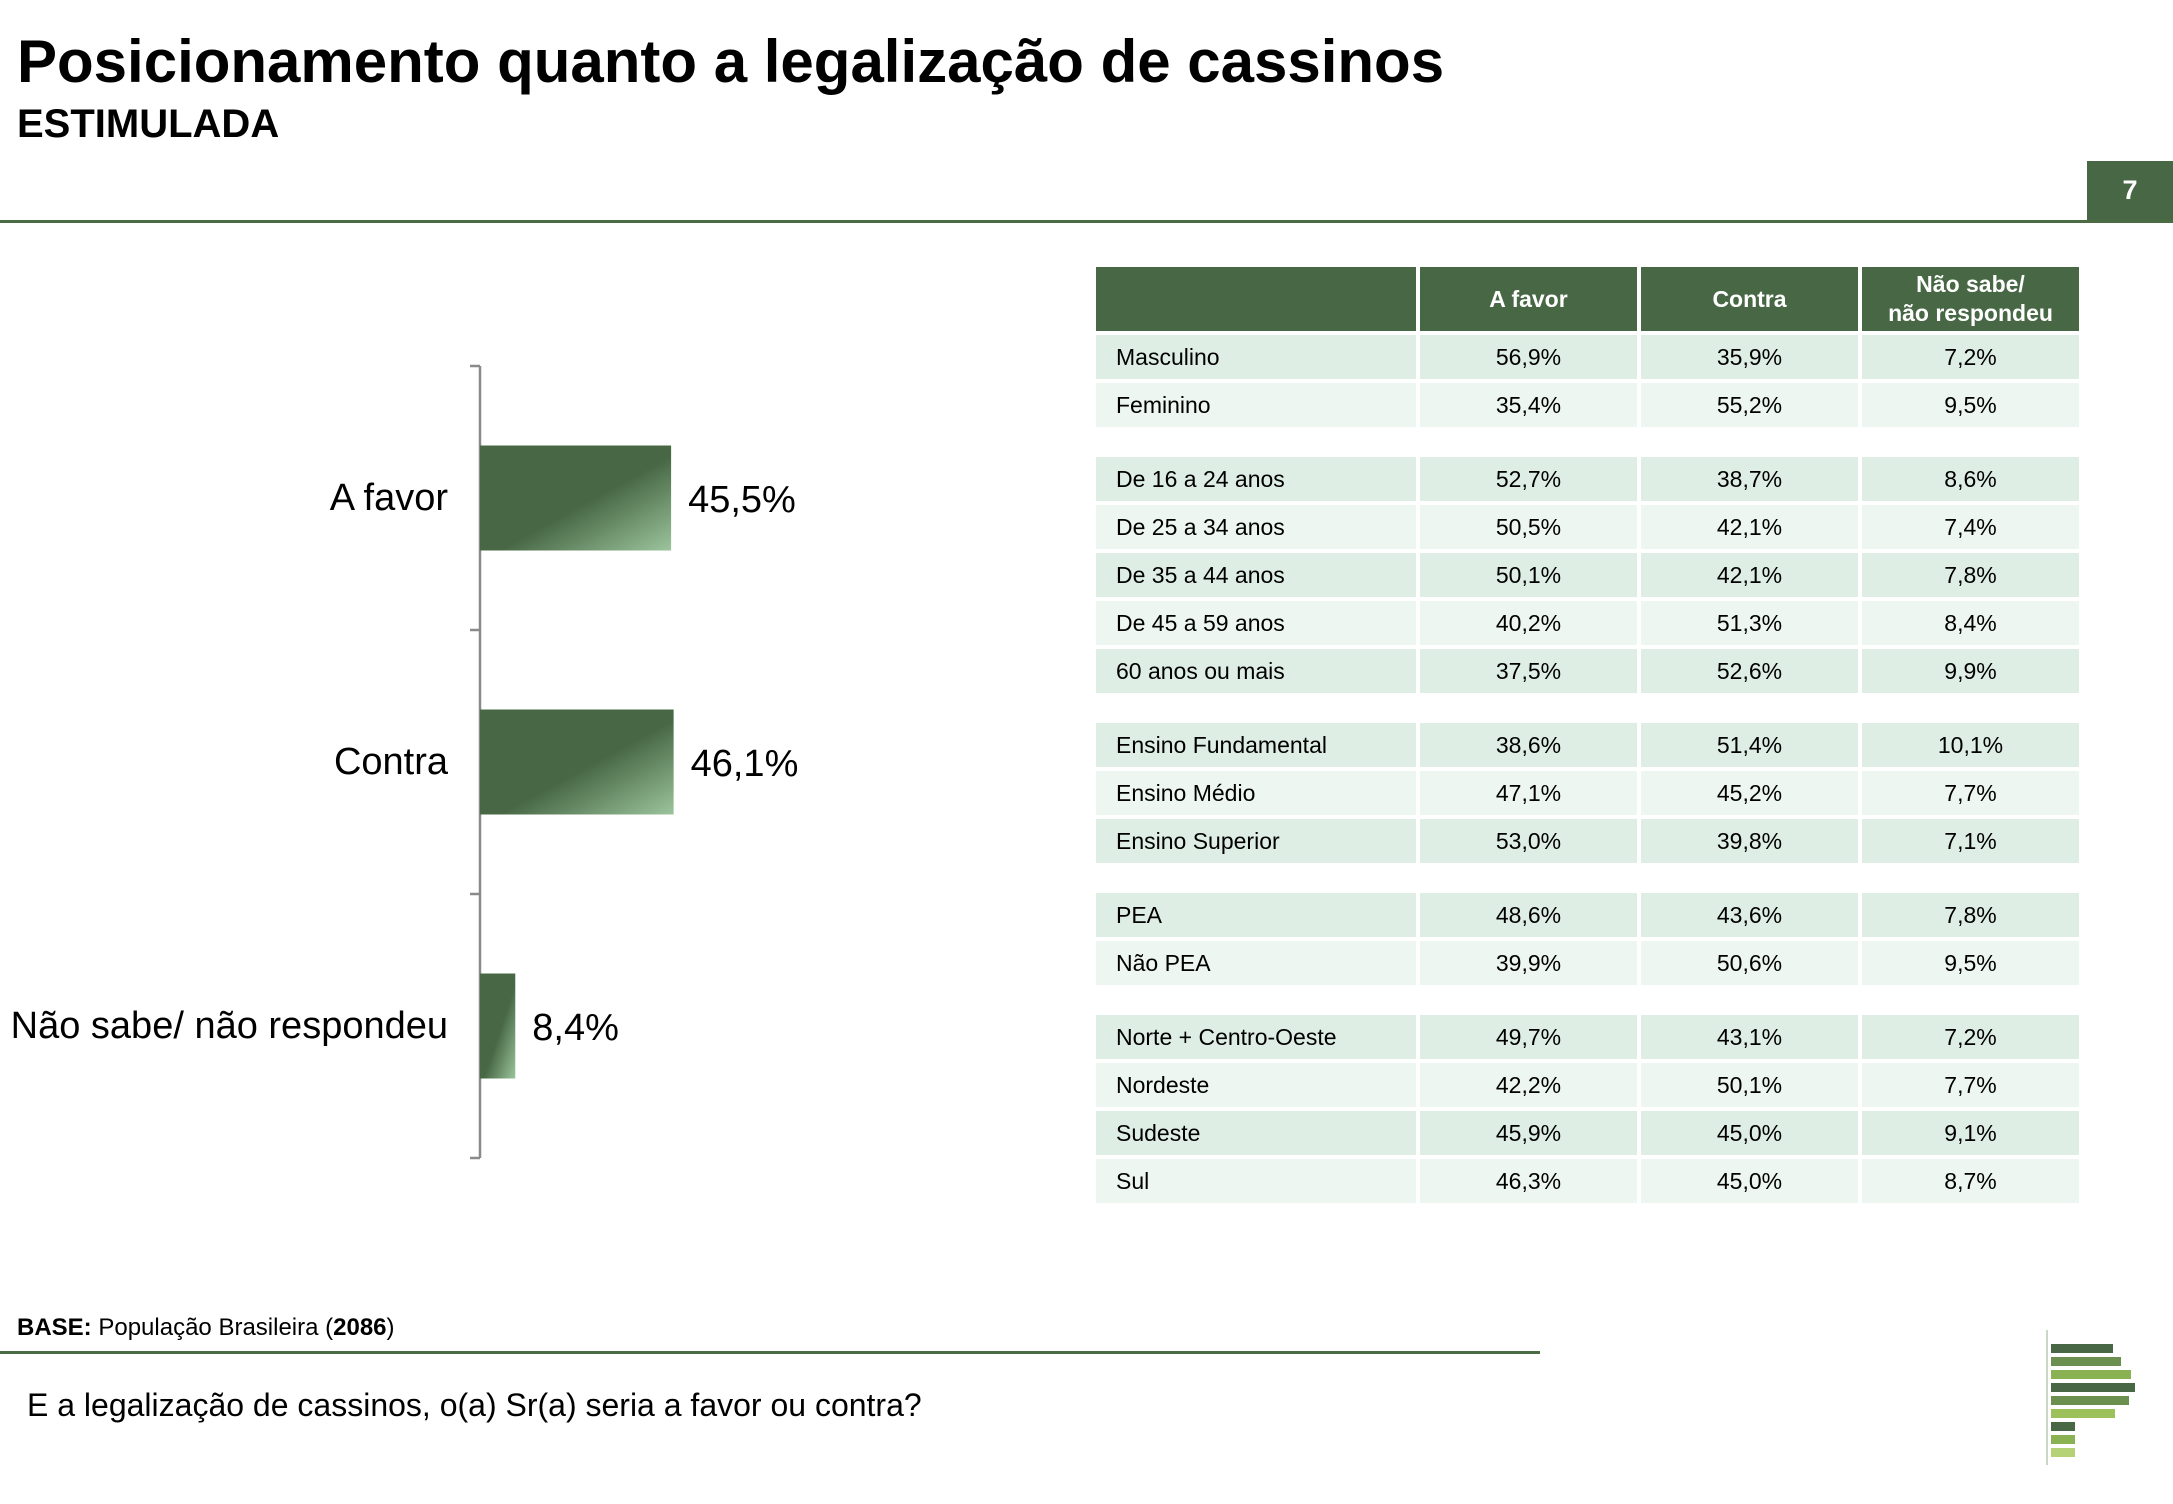 The image size is (2173, 1504). What do you see at coordinates (1749, 793) in the screenshot?
I see `table-cell: 45,2%` at bounding box center [1749, 793].